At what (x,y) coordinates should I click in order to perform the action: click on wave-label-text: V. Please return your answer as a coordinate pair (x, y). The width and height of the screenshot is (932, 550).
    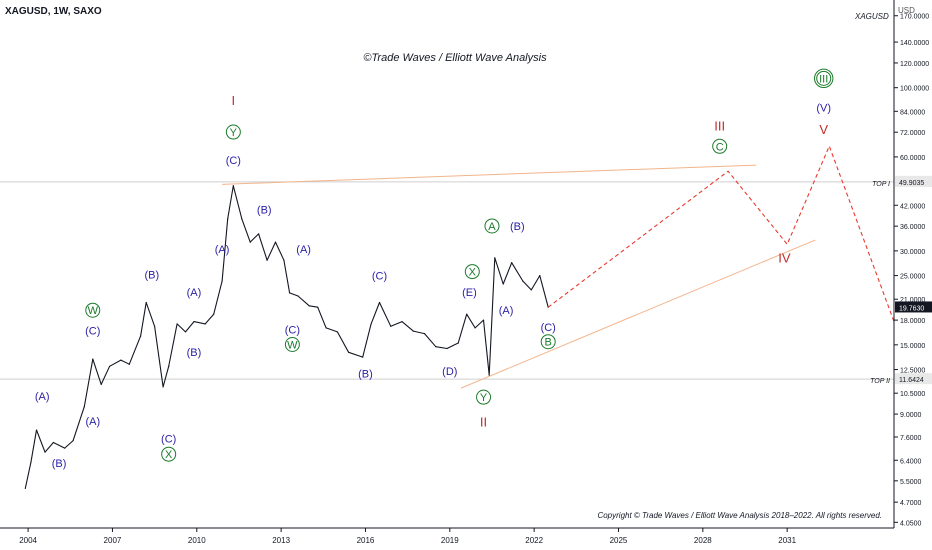
    Looking at the image, I should click on (823, 129).